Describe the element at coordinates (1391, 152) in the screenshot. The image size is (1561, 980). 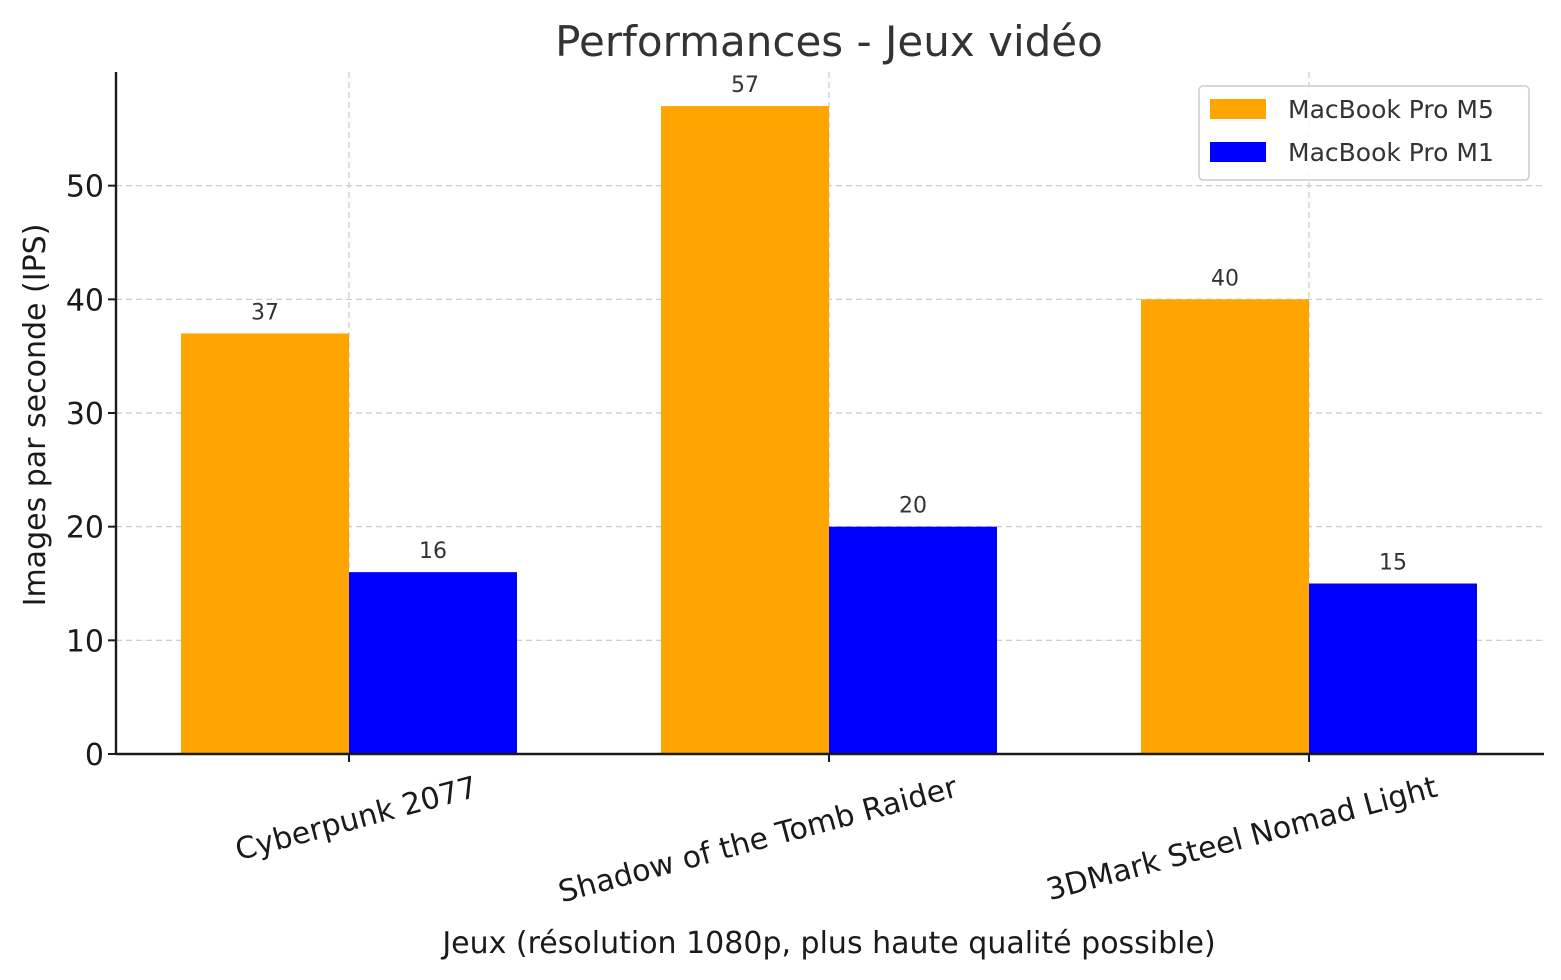
I see `legend-label-m1: MacBook Pro M1` at that location.